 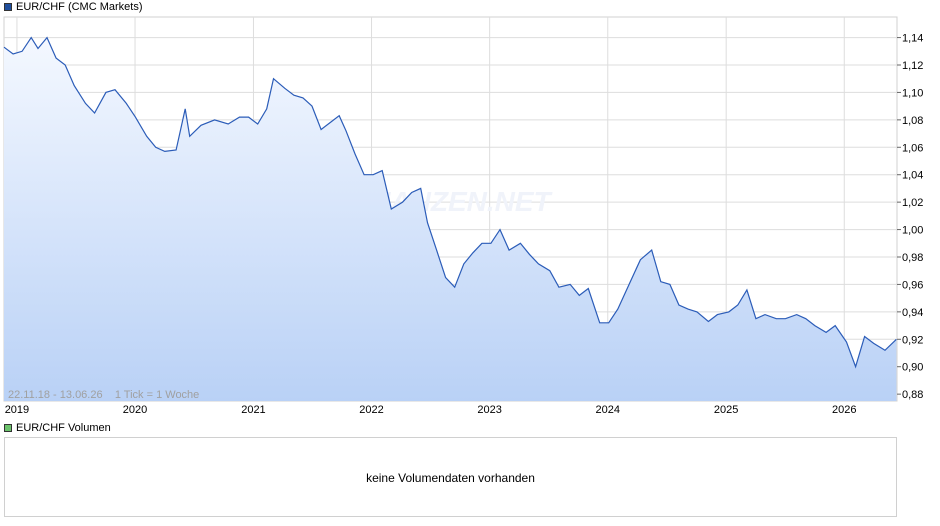 I want to click on y-tick-label: 0,92, so click(x=912, y=340).